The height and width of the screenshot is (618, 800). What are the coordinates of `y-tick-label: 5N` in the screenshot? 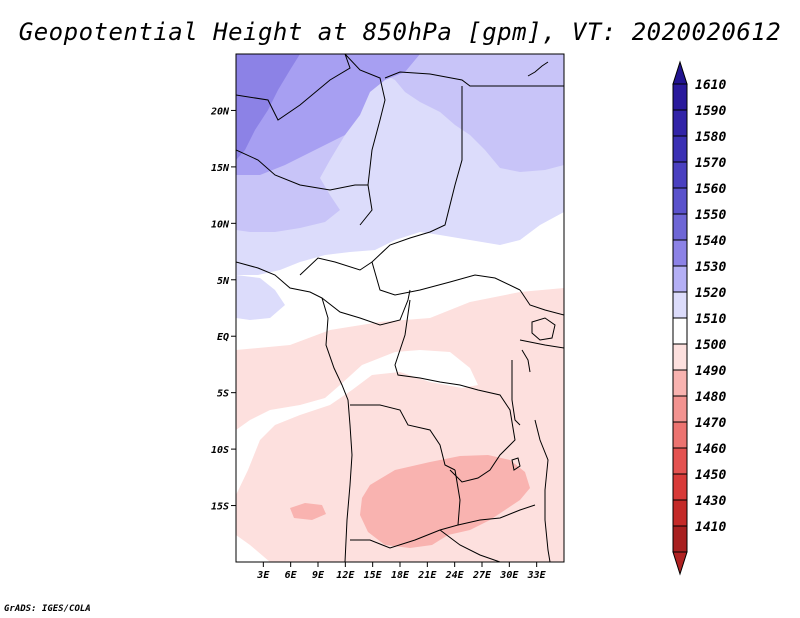 It's located at (223, 281).